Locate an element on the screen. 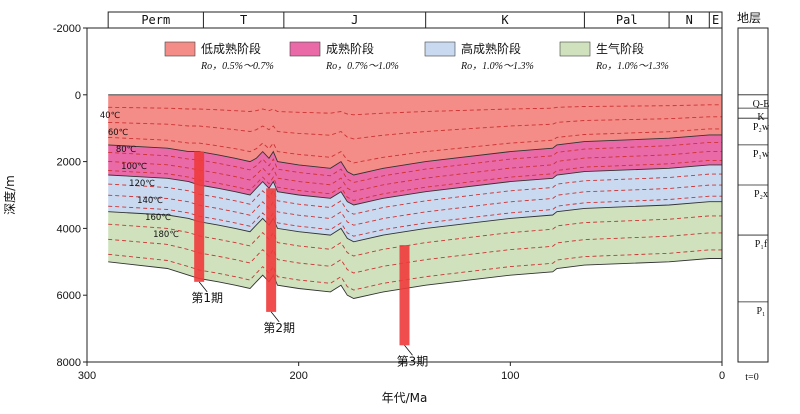  period-label-t: T is located at coordinates (243, 20).